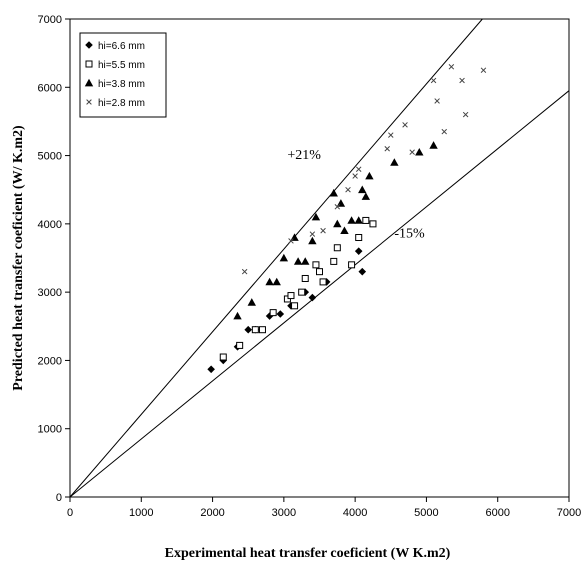 The image size is (584, 567). What do you see at coordinates (121, 84) in the screenshot?
I see `legend-label: hi=3.8 mm` at bounding box center [121, 84].